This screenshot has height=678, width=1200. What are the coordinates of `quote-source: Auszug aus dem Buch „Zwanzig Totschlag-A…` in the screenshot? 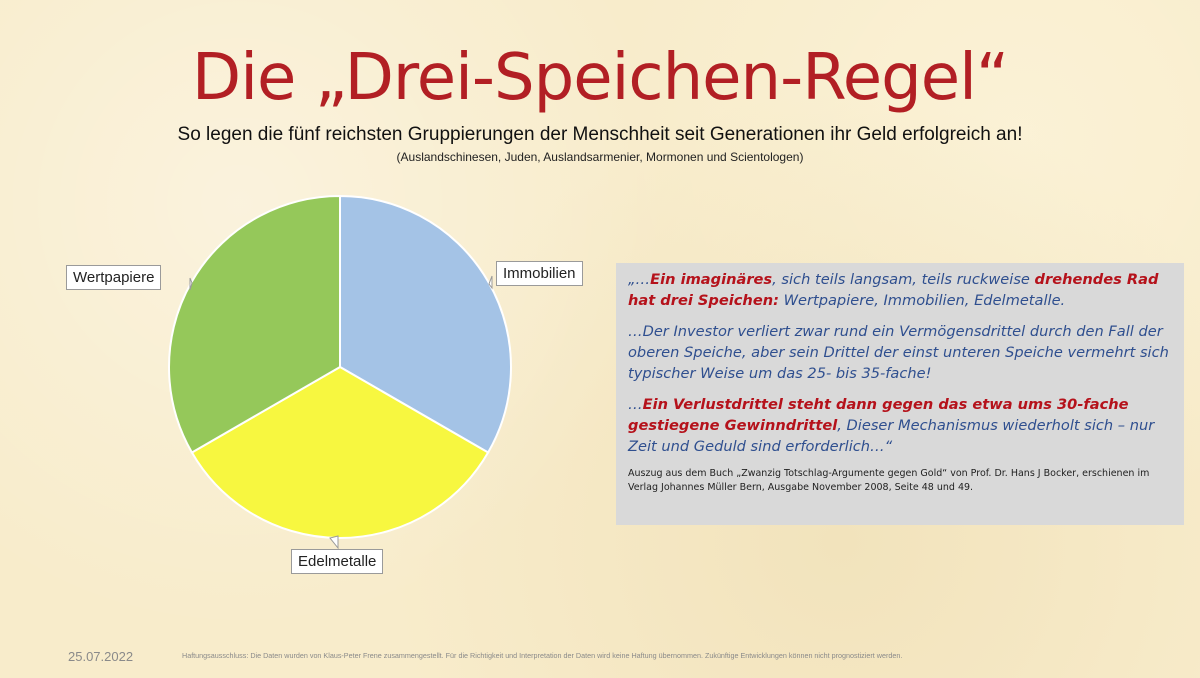 It's located at (889, 480).